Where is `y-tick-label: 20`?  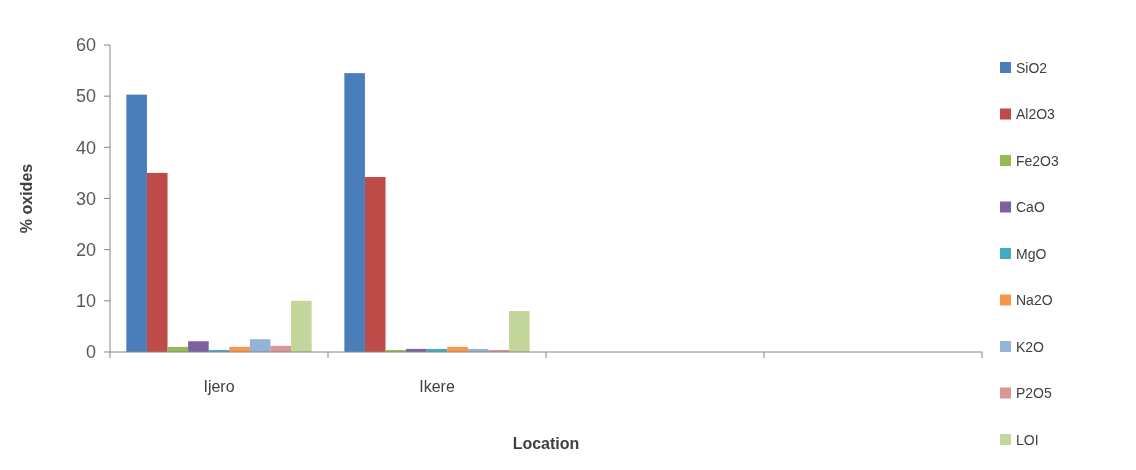 y-tick-label: 20 is located at coordinates (85, 249).